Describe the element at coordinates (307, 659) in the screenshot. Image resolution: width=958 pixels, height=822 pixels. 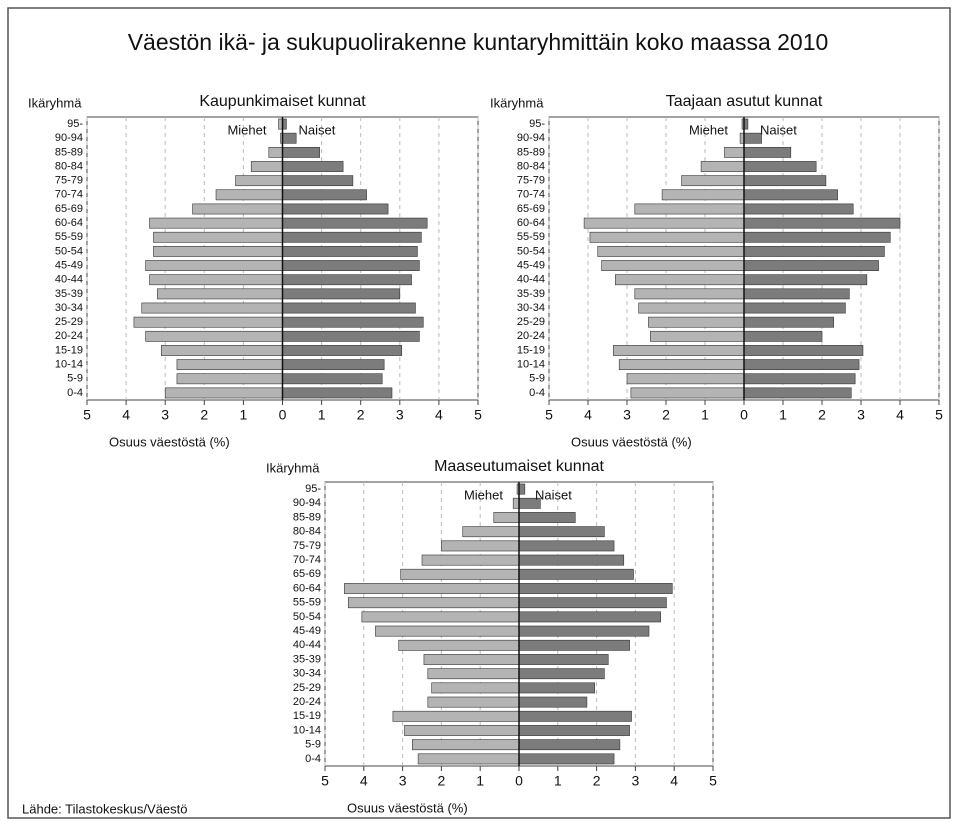
I see `y-tick-label: 35-39` at that location.